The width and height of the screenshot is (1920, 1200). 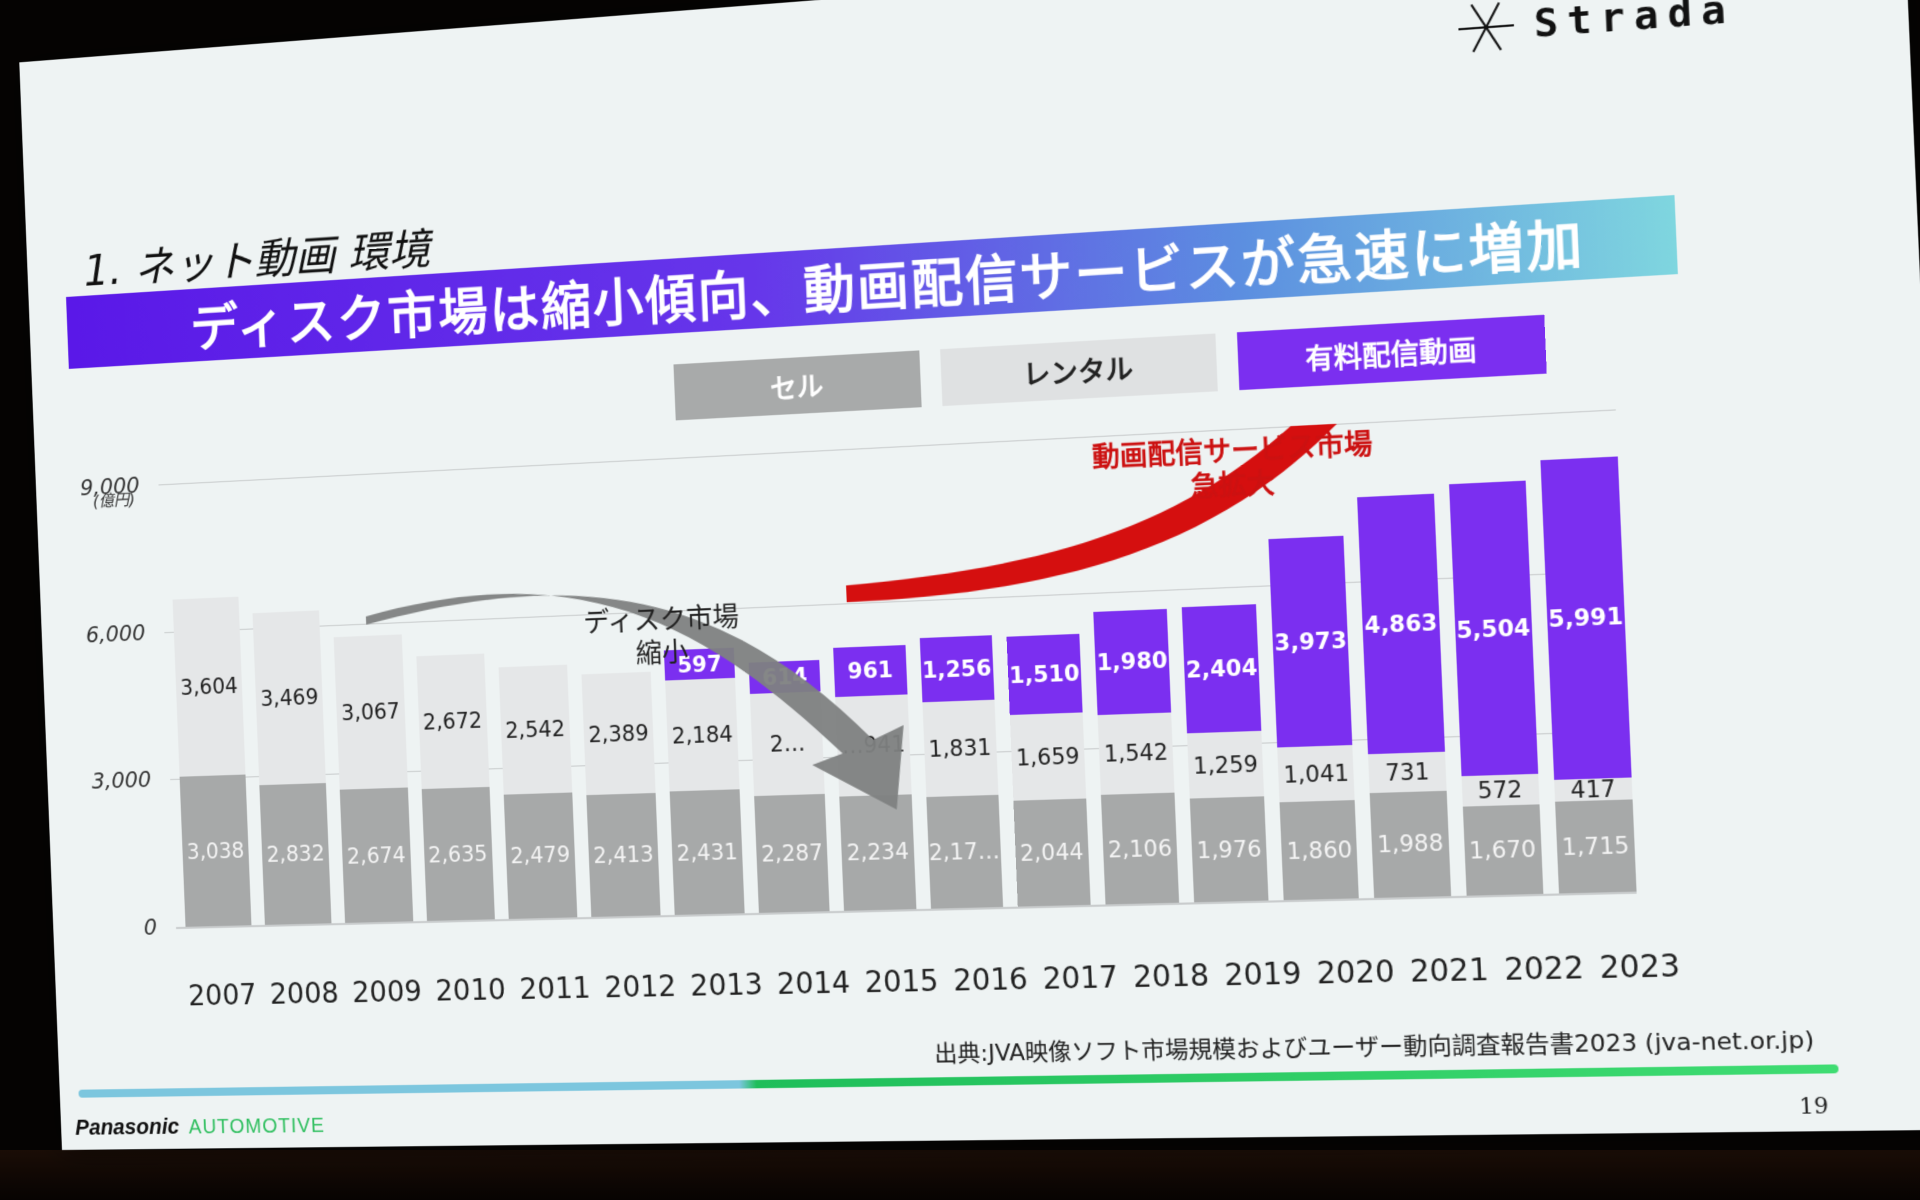 I want to click on disc-shrink-annotation: ディスク市場 縮小, so click(x=662, y=637).